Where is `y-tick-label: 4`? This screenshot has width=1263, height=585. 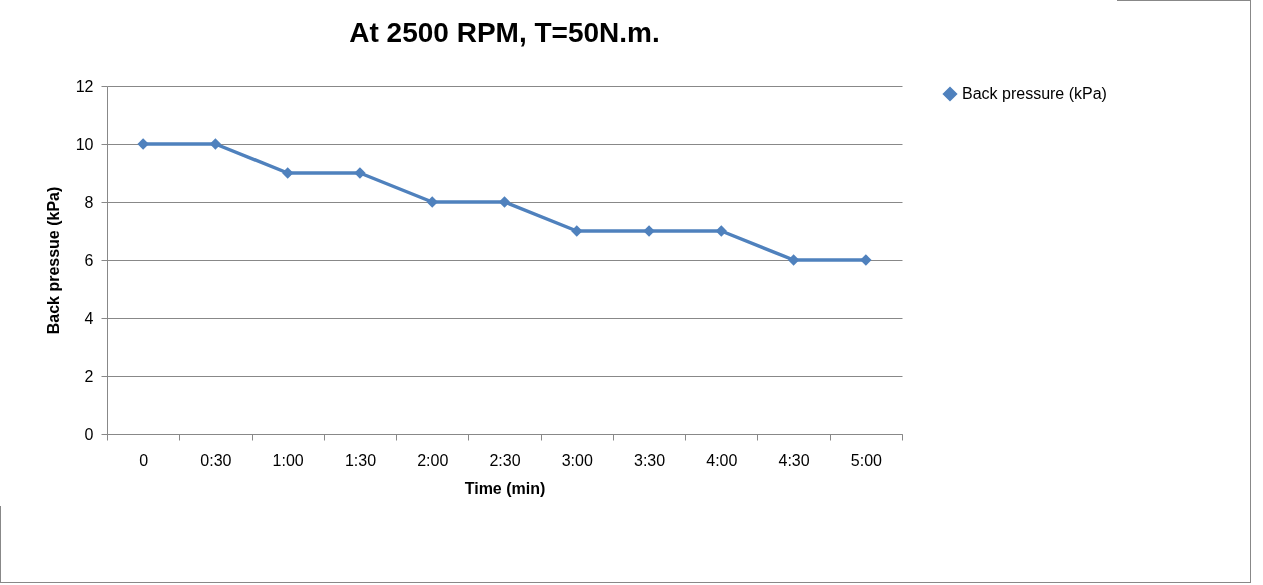 y-tick-label: 4 is located at coordinates (89, 318).